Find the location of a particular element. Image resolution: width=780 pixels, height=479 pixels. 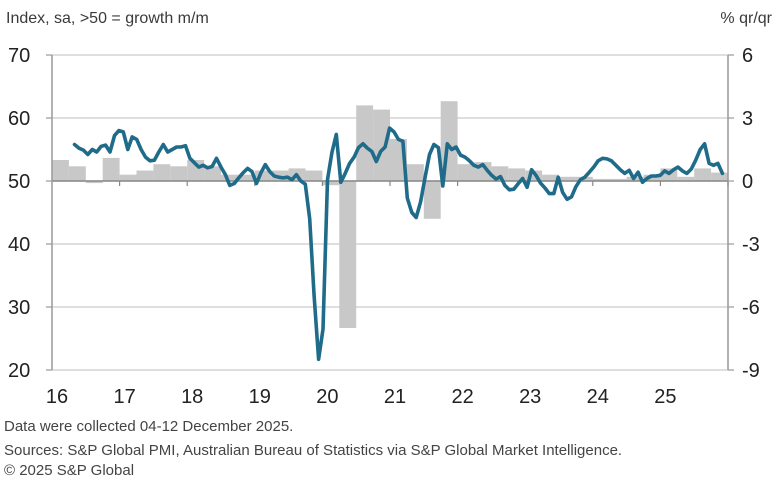

right-axis-tick-labels: -9 -6 -3 0 3 6 is located at coordinates (751, 213).